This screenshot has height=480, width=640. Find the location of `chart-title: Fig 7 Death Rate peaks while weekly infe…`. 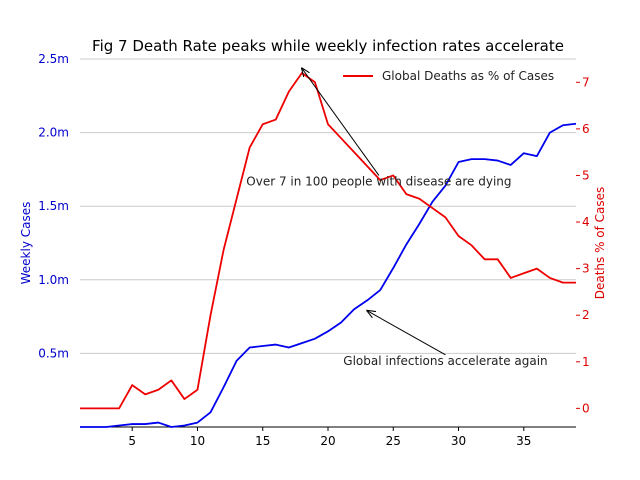

chart-title: Fig 7 Death Rate peaks while weekly infe… is located at coordinates (328, 46).